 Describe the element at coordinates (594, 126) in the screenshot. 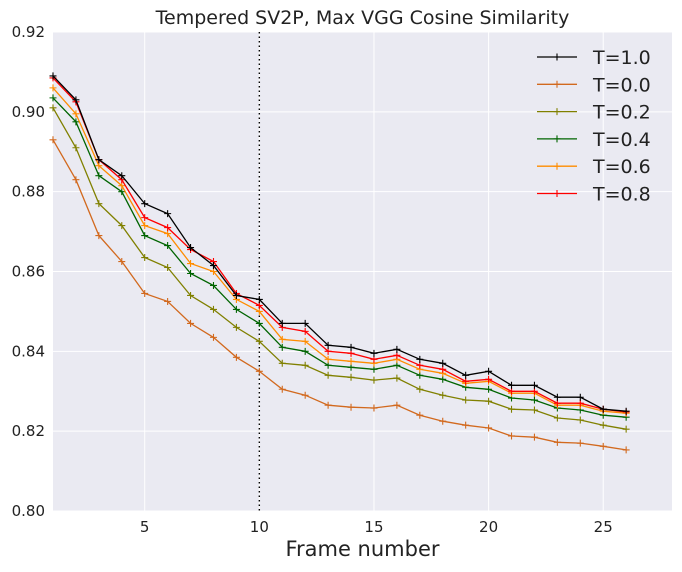

I see `legend: T=1.0 T=0.0 T=0.2 T=0.4 T=0.6 T=0.8` at that location.